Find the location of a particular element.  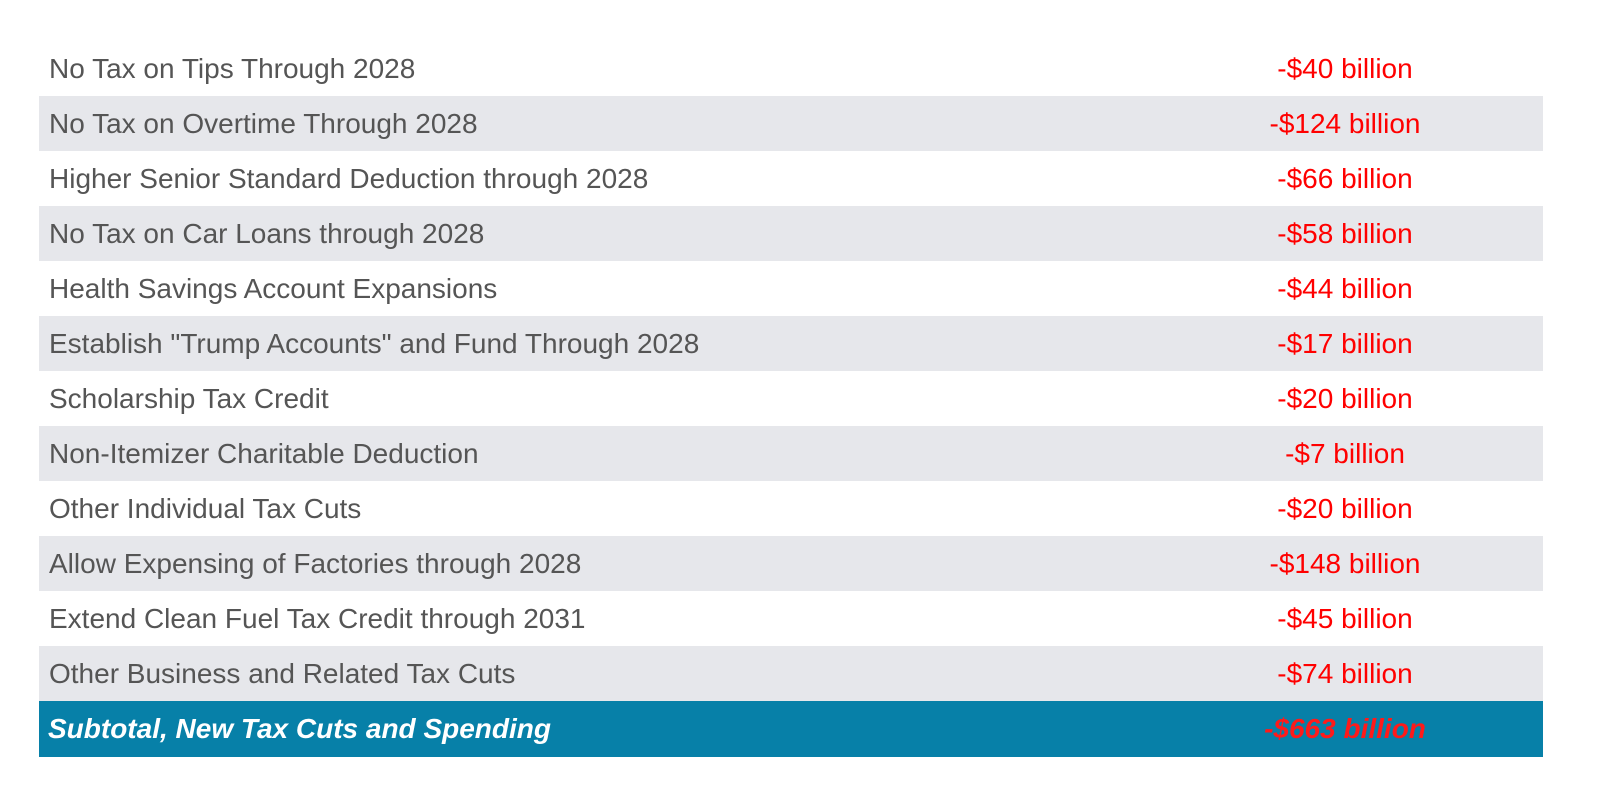

subtotal-label: Subtotal, New Tax Cuts and Spending is located at coordinates (299, 728).